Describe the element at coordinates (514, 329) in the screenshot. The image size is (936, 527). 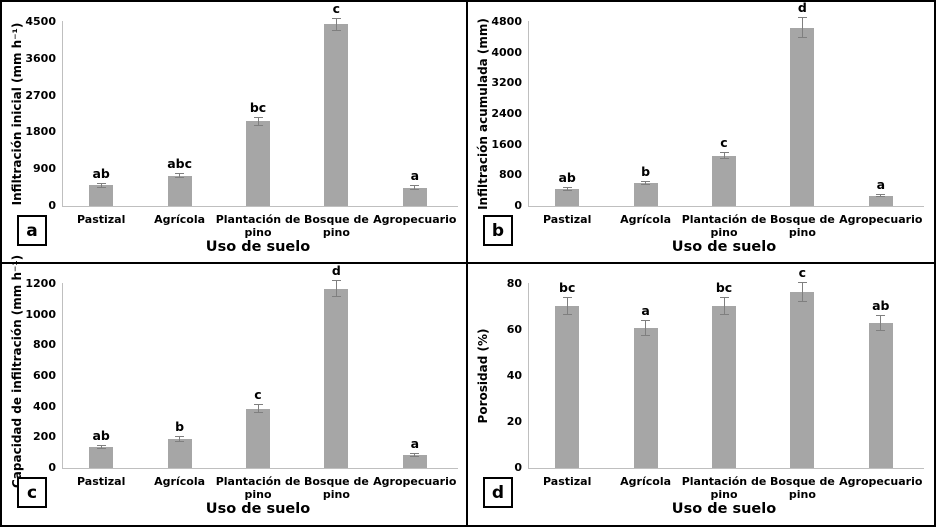
I see `y-tick-label: 60` at that location.